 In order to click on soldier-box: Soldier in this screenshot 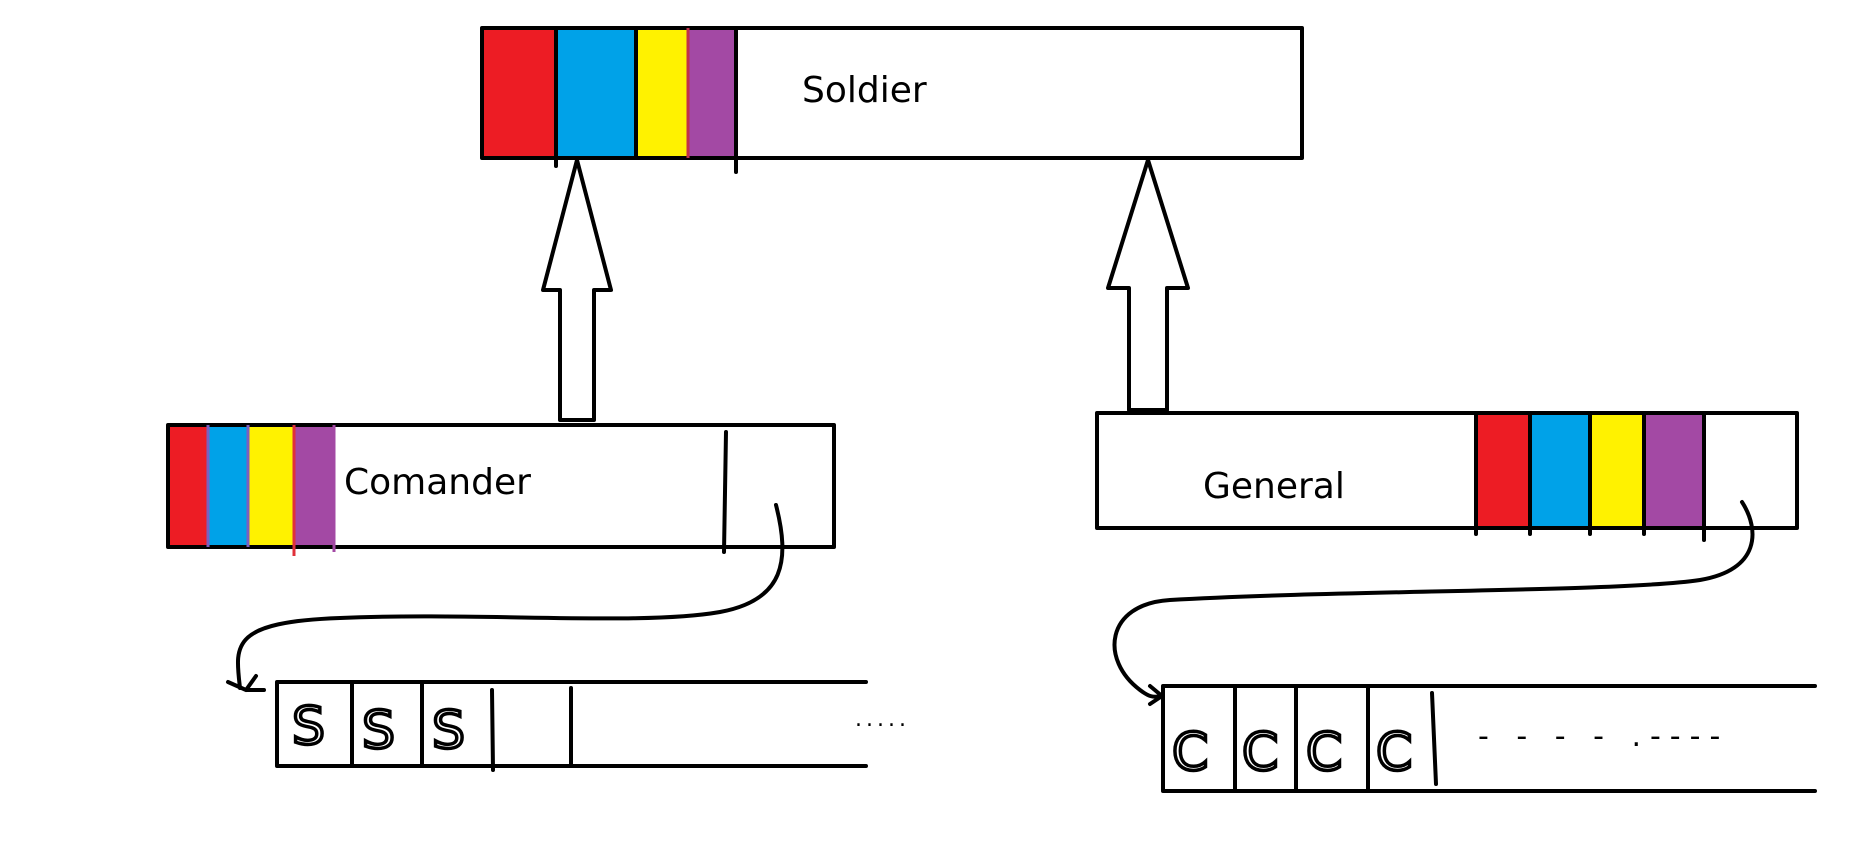, I will do `click(892, 100)`.